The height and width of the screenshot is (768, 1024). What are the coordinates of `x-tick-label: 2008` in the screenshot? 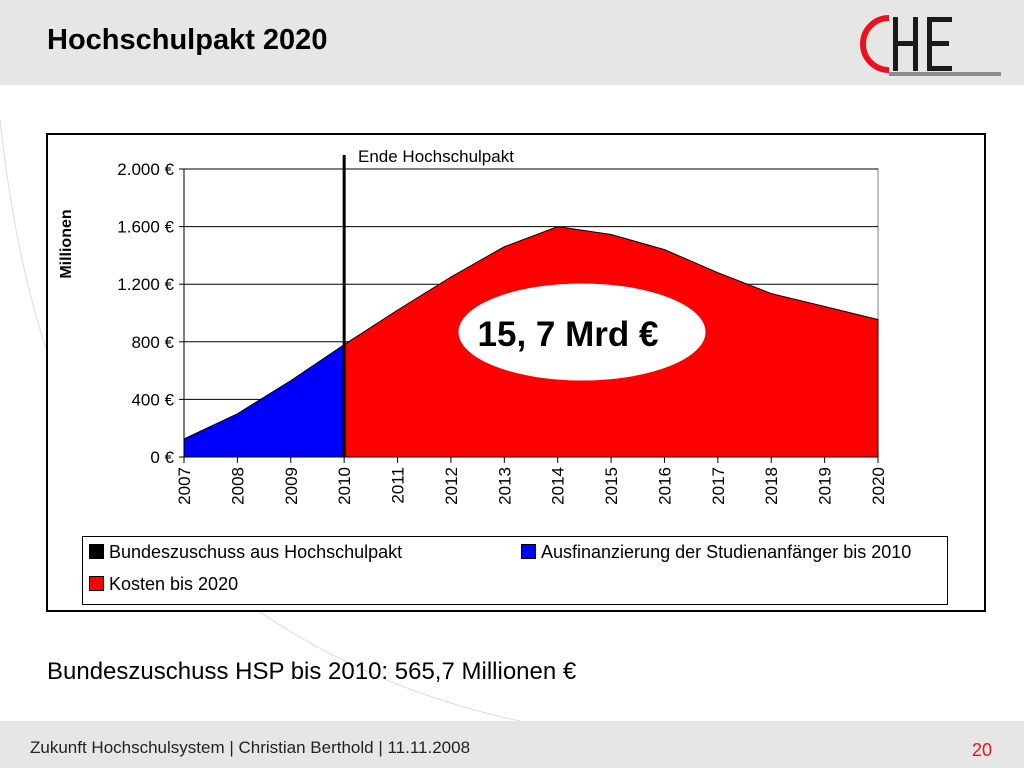 It's located at (237, 486).